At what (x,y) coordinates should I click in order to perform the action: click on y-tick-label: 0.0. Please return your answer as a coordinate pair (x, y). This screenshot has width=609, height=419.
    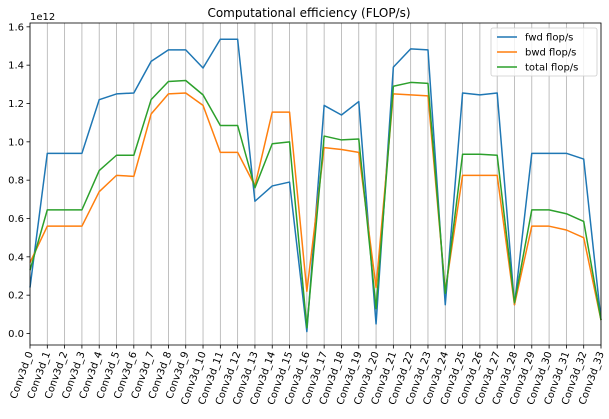
    Looking at the image, I should click on (16, 334).